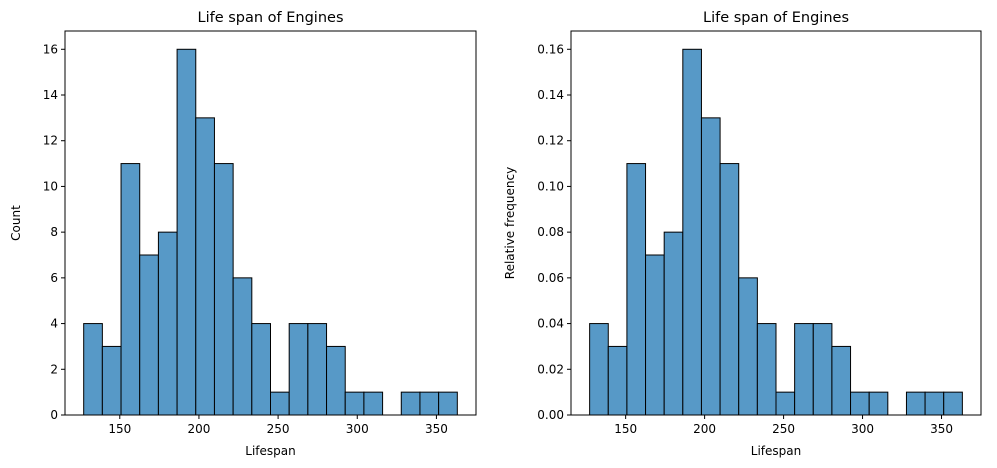 Image resolution: width=997 pixels, height=468 pixels. Describe the element at coordinates (16, 223) in the screenshot. I see `y-axis-label: Count` at that location.